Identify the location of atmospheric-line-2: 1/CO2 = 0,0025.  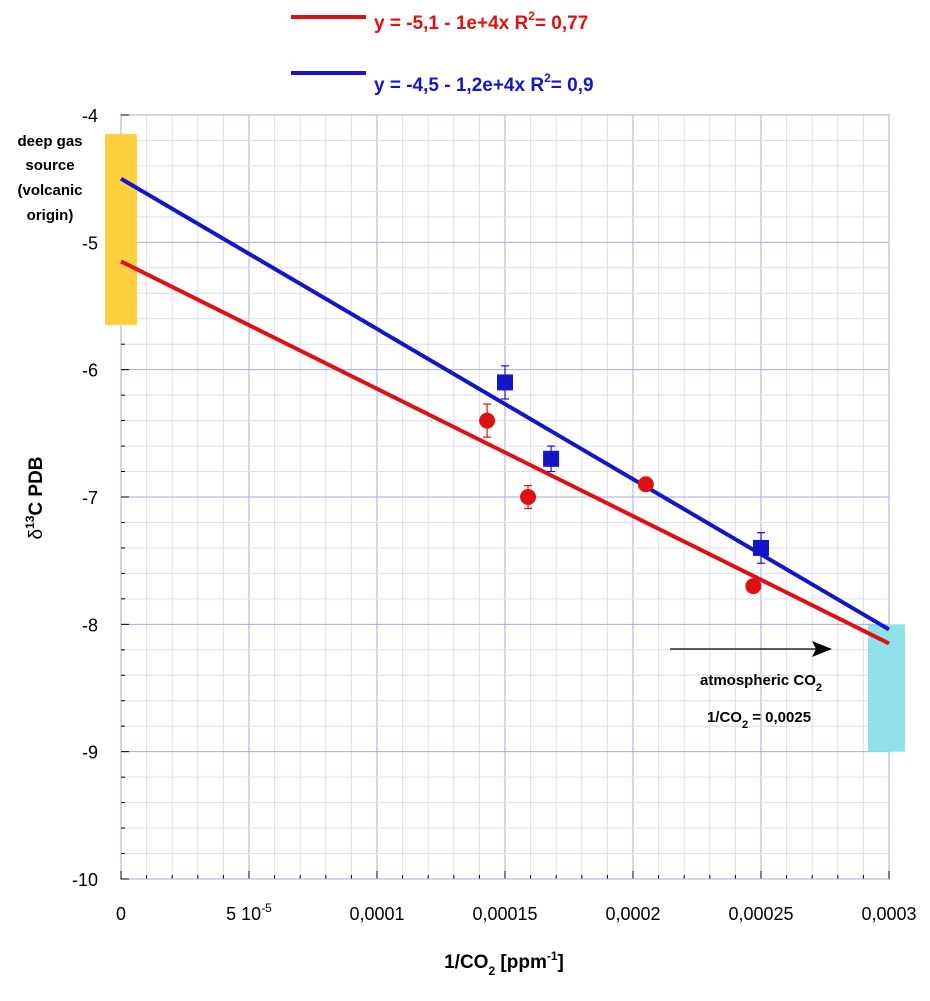
(759, 720).